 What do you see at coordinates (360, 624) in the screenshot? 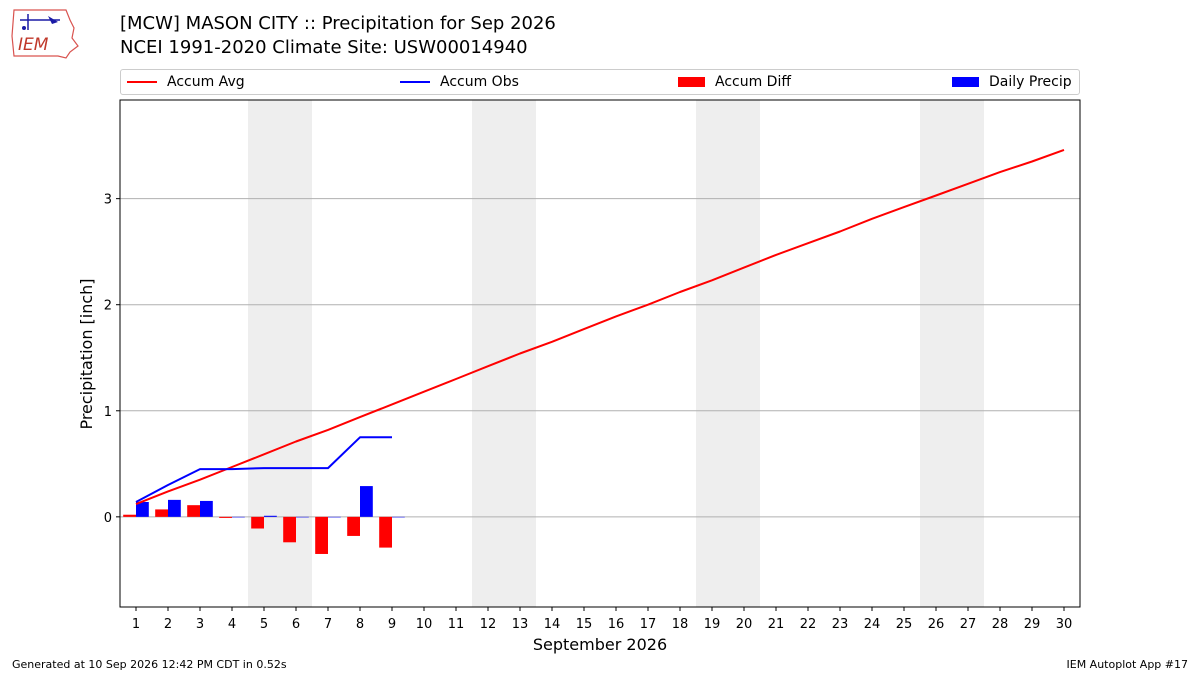
I see `x-tick-label: 8` at bounding box center [360, 624].